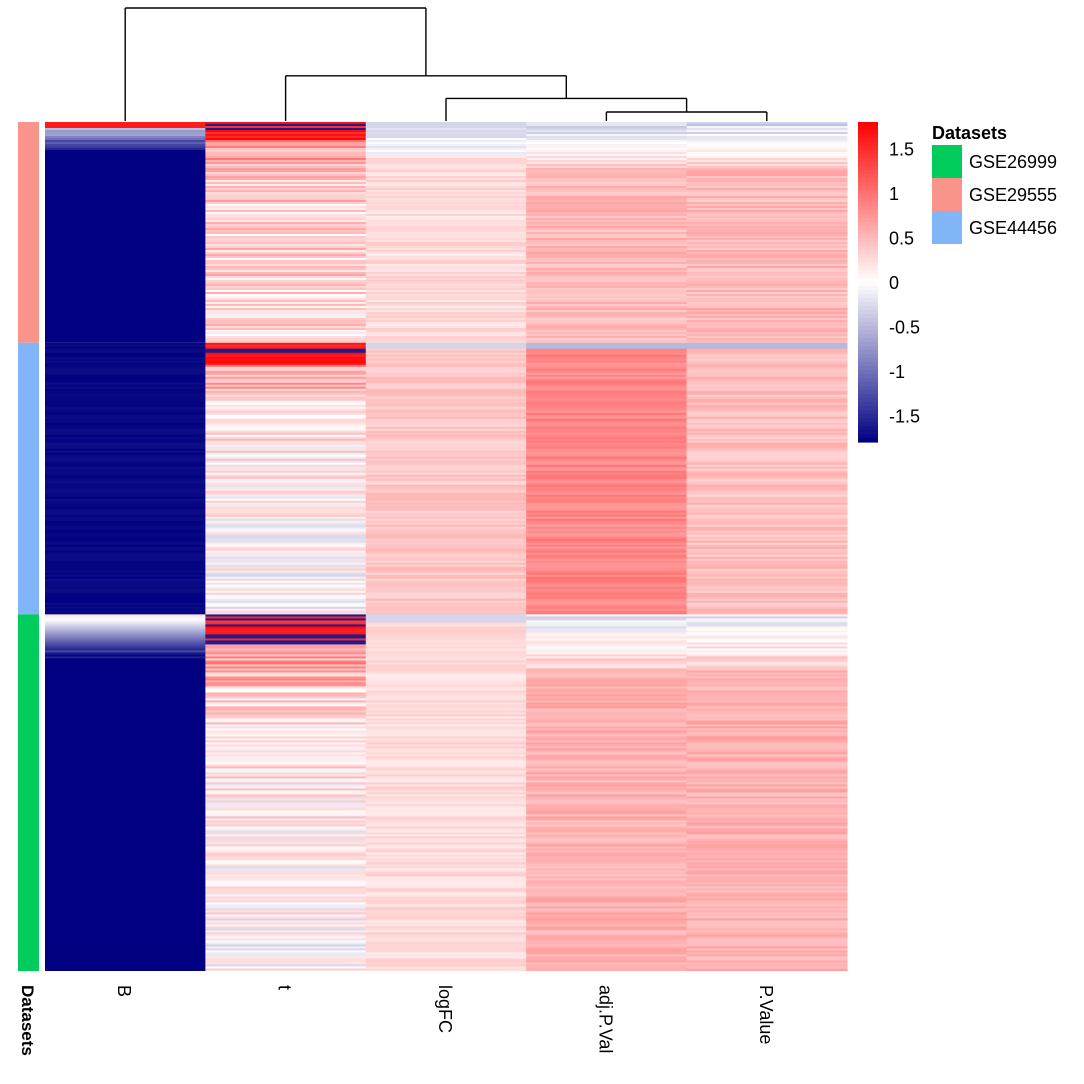 The width and height of the screenshot is (1084, 1084). What do you see at coordinates (446, 792) in the screenshot?
I see `heatmap-cell-GSE26999-logFC` at bounding box center [446, 792].